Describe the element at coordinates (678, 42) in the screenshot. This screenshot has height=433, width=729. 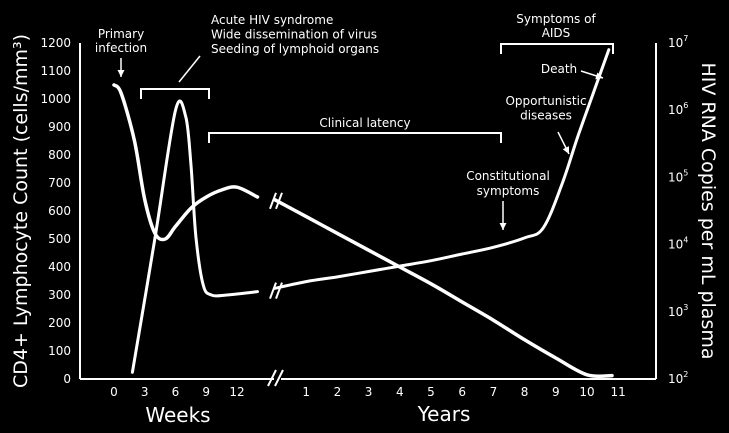
I see `y-right-tick-label: 10⁷` at that location.